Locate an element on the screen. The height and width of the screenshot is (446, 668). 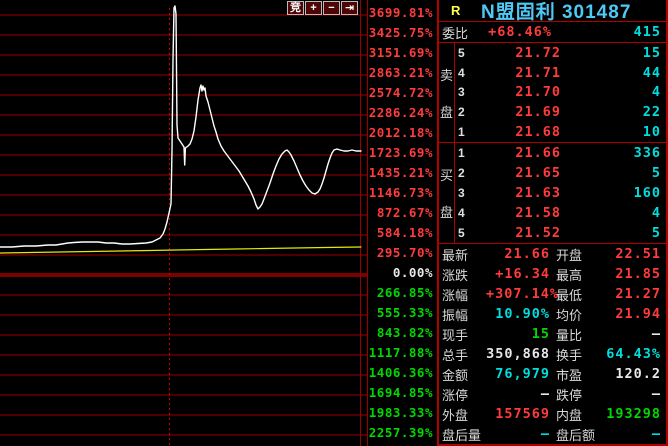
sell-row-4: 4 21.71 44 is located at coordinates (560, 73).